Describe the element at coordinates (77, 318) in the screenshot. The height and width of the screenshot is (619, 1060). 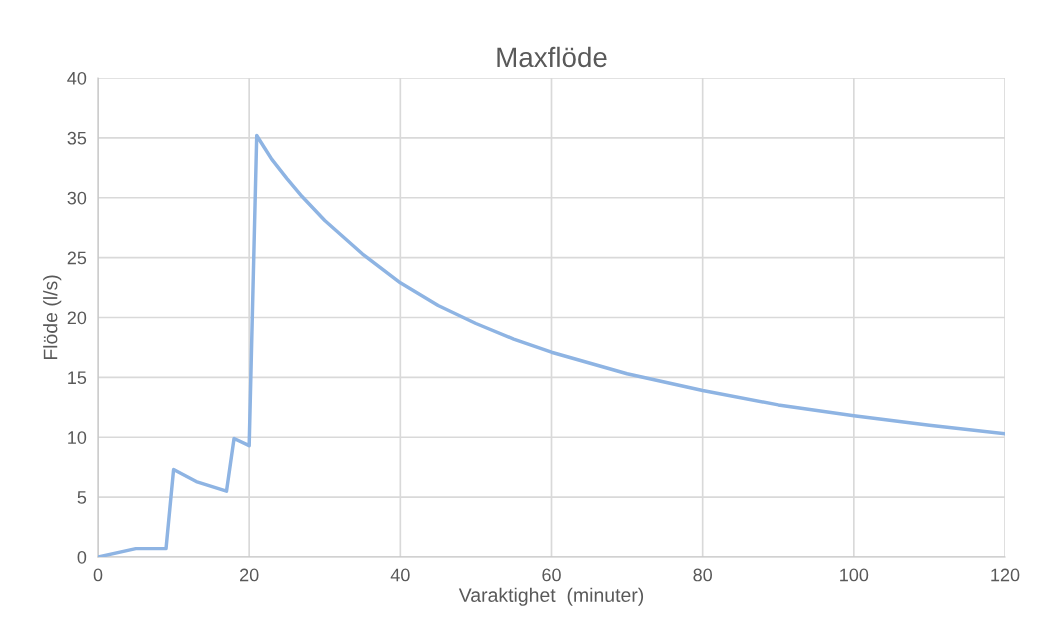
I see `y-tick-label: 20` at that location.